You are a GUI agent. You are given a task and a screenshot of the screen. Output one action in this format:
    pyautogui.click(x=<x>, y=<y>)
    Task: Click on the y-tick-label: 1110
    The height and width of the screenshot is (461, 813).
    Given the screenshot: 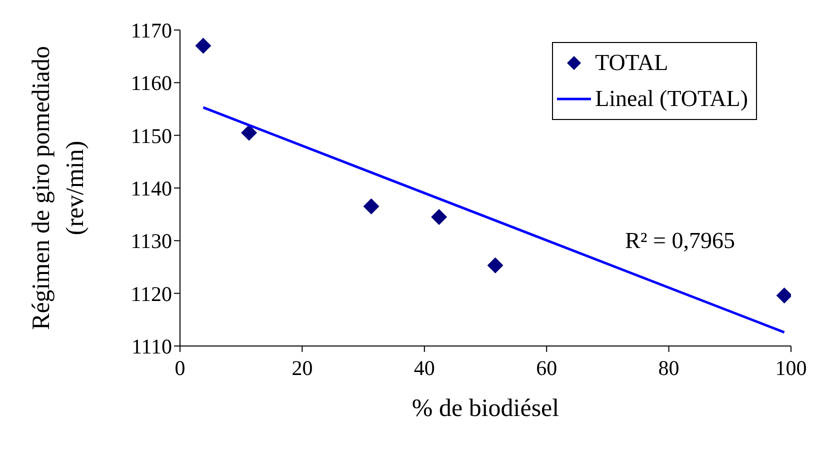 What is the action you would take?
    pyautogui.click(x=152, y=346)
    